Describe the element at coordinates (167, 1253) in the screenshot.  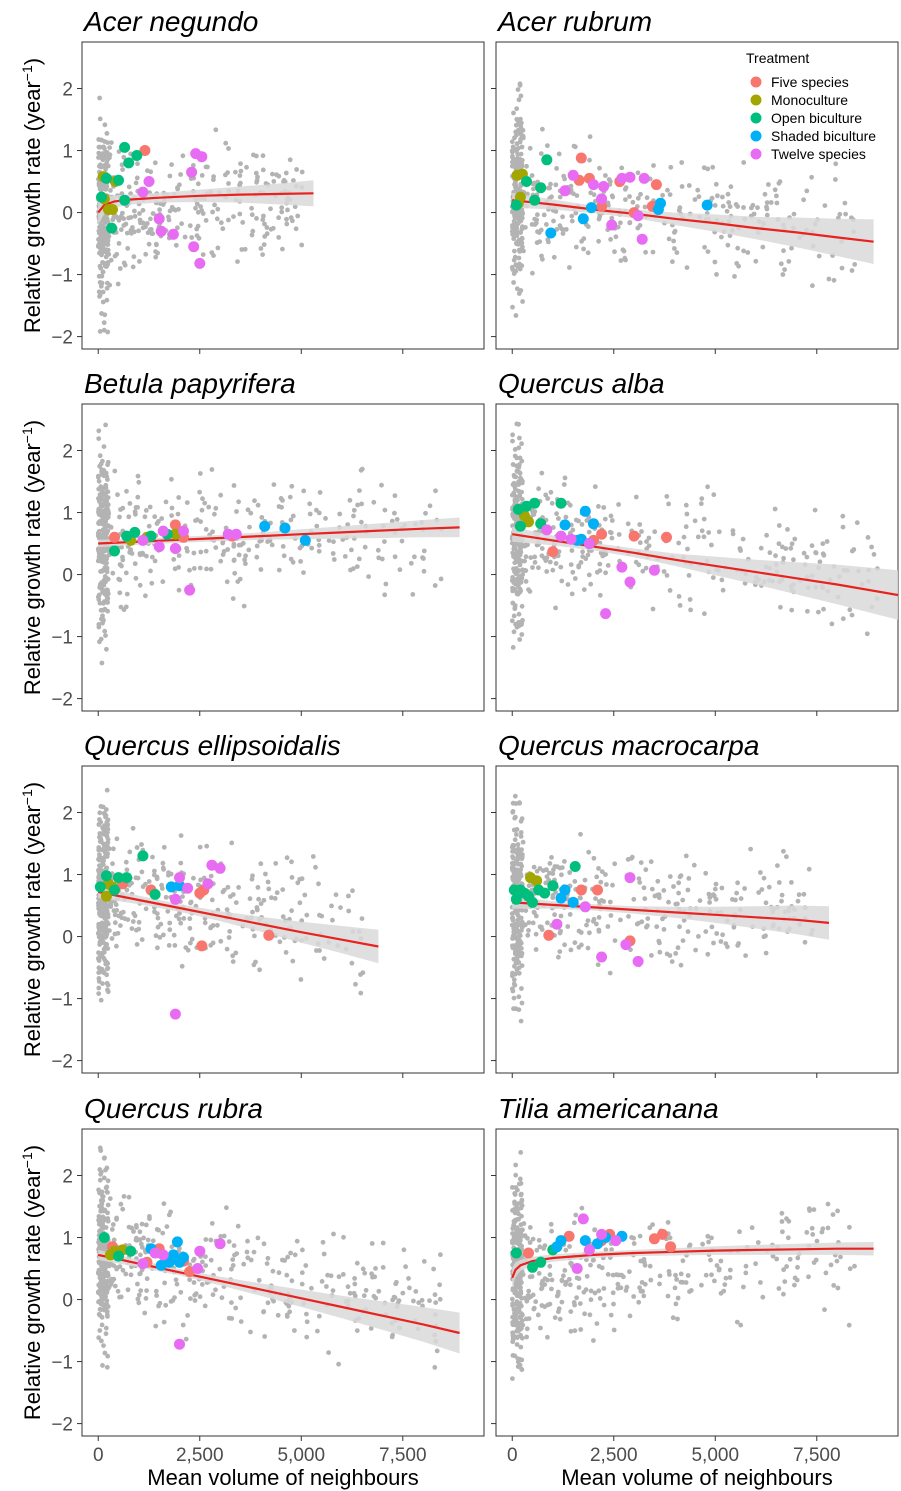
I see `series-shaded-biculture` at that location.